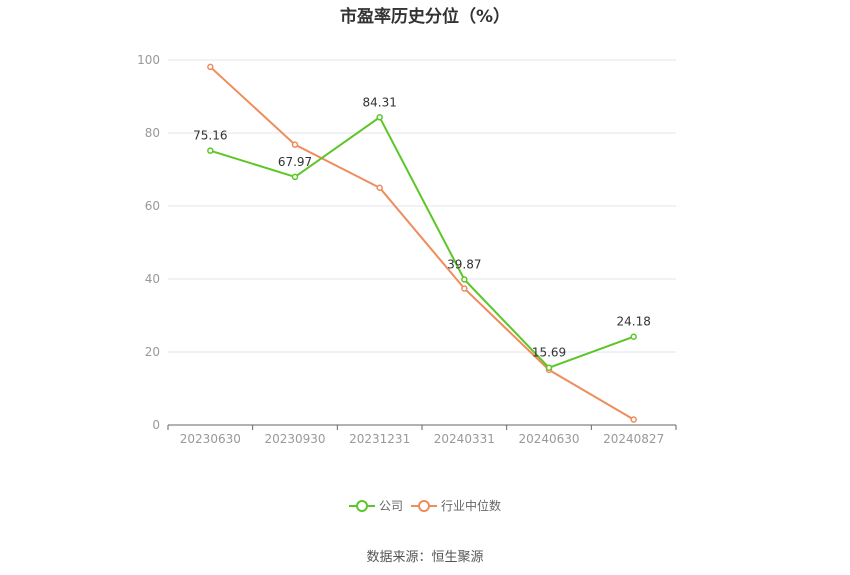 This screenshot has height=575, width=850. What do you see at coordinates (210, 136) in the screenshot?
I see `data-label: 75.16` at bounding box center [210, 136].